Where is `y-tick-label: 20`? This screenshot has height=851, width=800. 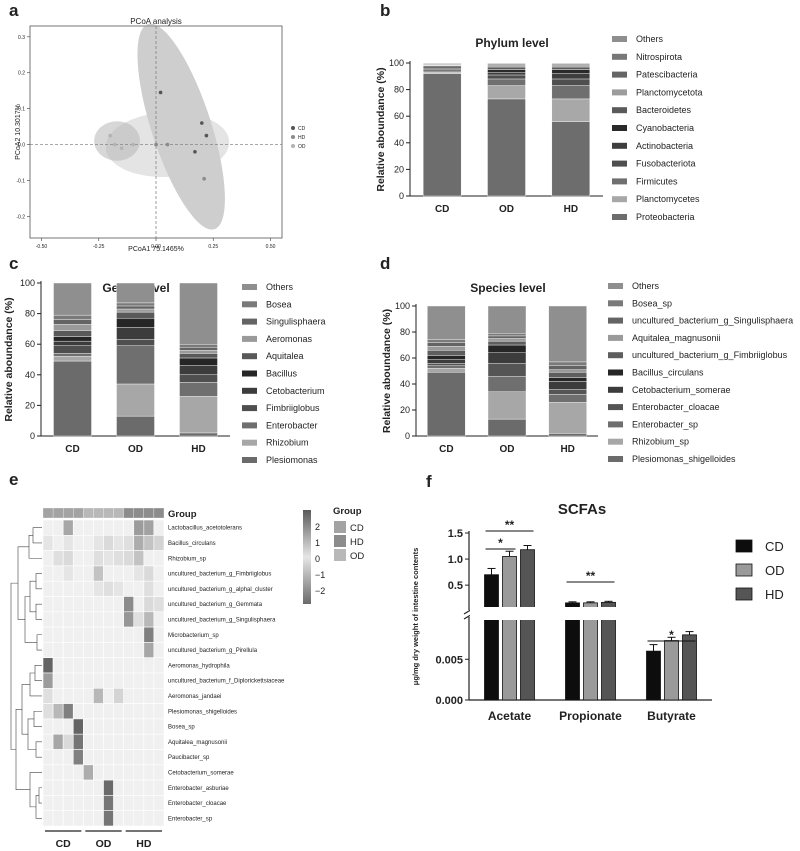 y-tick-label: 20 is located at coordinates (399, 169).